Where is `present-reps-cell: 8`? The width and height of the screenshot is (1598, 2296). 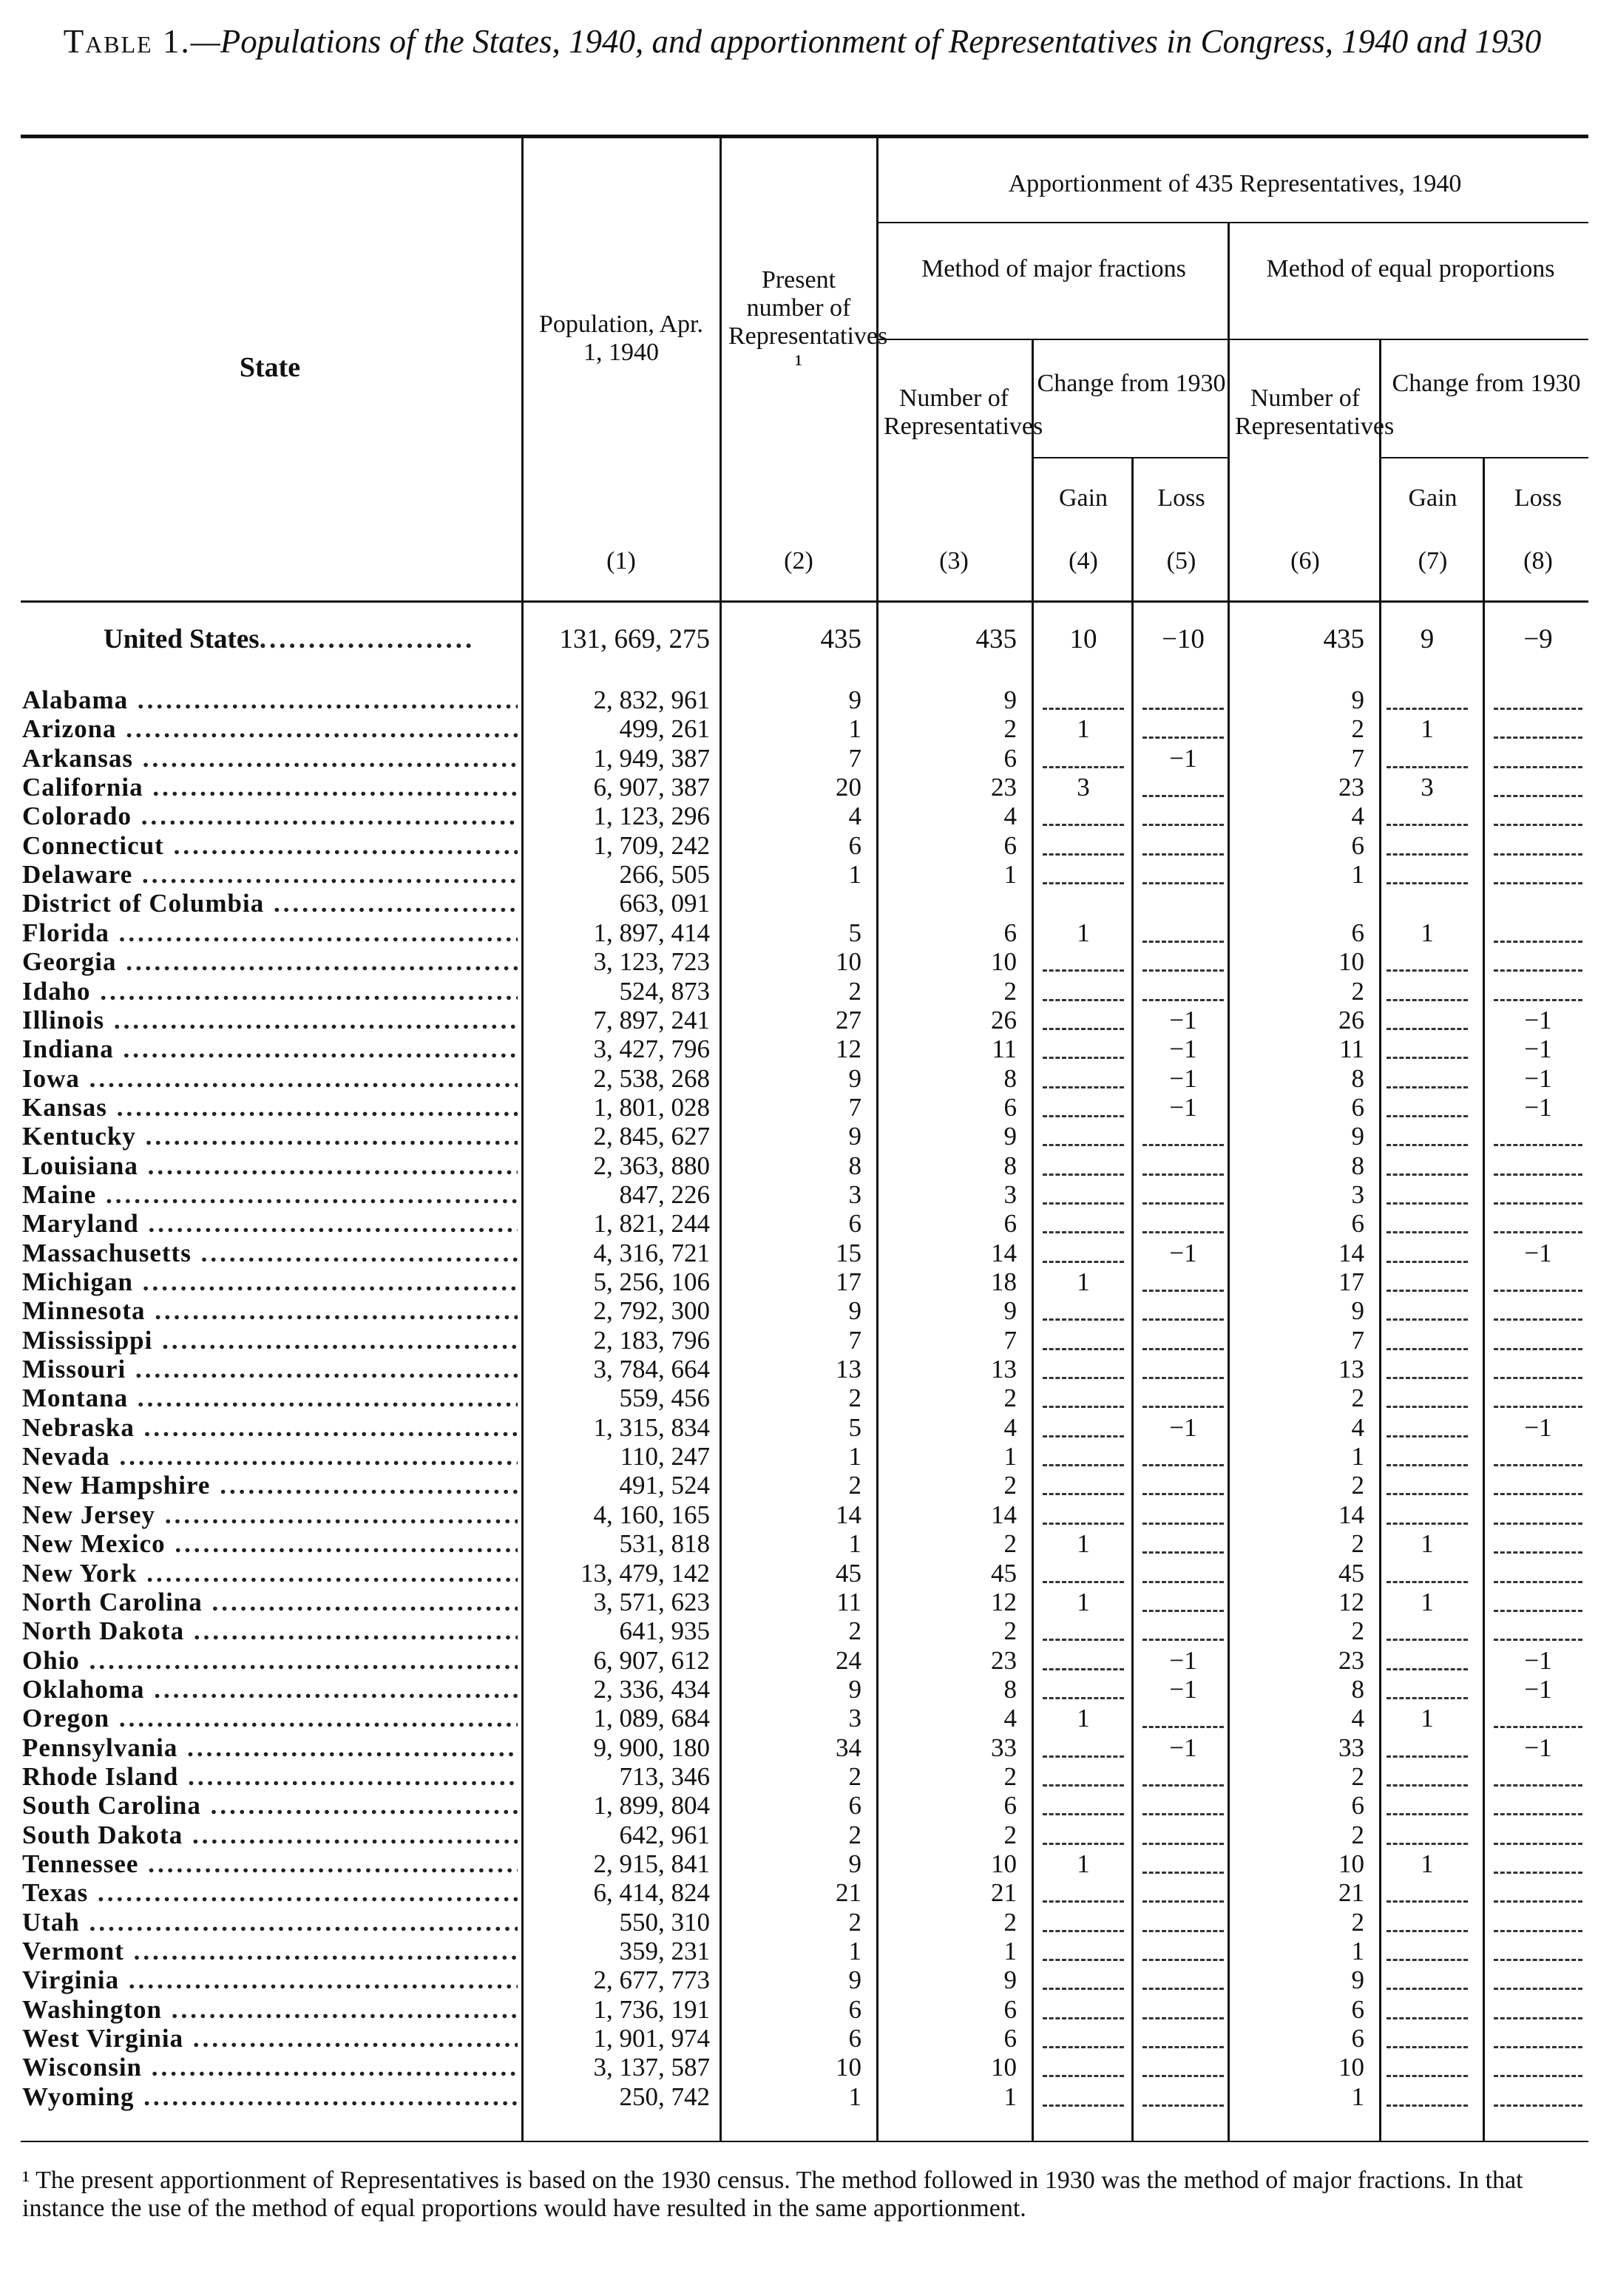 present-reps-cell: 8 is located at coordinates (855, 1166).